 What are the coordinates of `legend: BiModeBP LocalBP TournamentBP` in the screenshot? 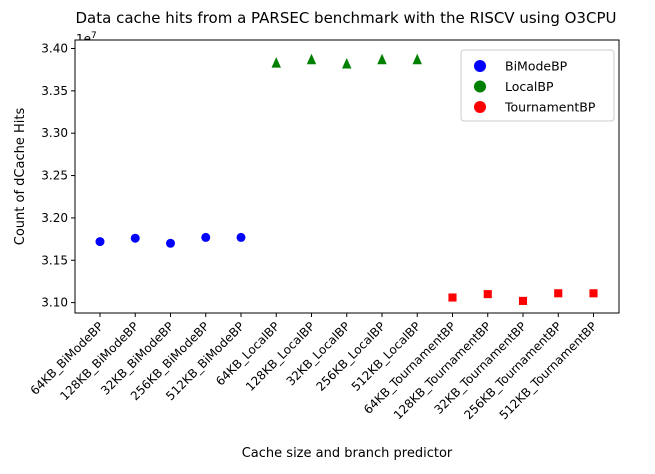 It's located at (537, 85).